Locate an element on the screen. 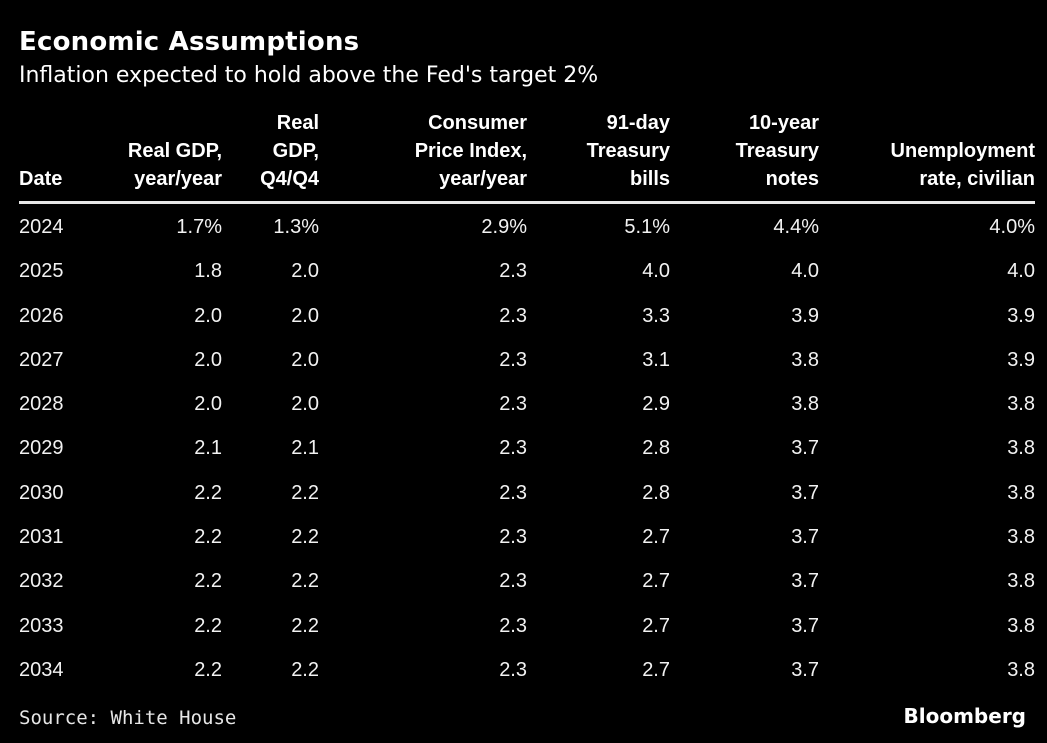 This screenshot has height=743, width=1047. table-row: 2024 1.7% 1.3% 2.9% 5.1% 4.4% 4.0% is located at coordinates (527, 226).